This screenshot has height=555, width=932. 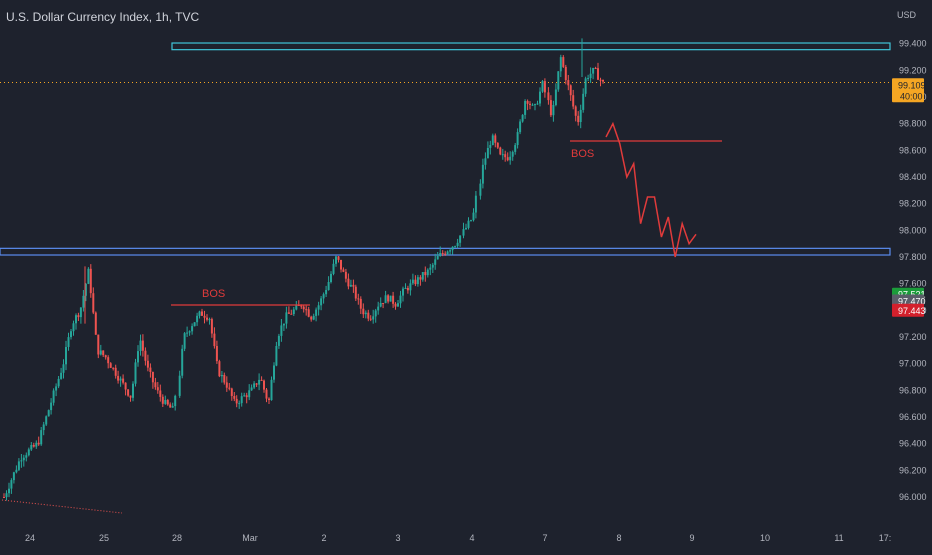 What do you see at coordinates (907, 15) in the screenshot?
I see `currency-label: USD` at bounding box center [907, 15].